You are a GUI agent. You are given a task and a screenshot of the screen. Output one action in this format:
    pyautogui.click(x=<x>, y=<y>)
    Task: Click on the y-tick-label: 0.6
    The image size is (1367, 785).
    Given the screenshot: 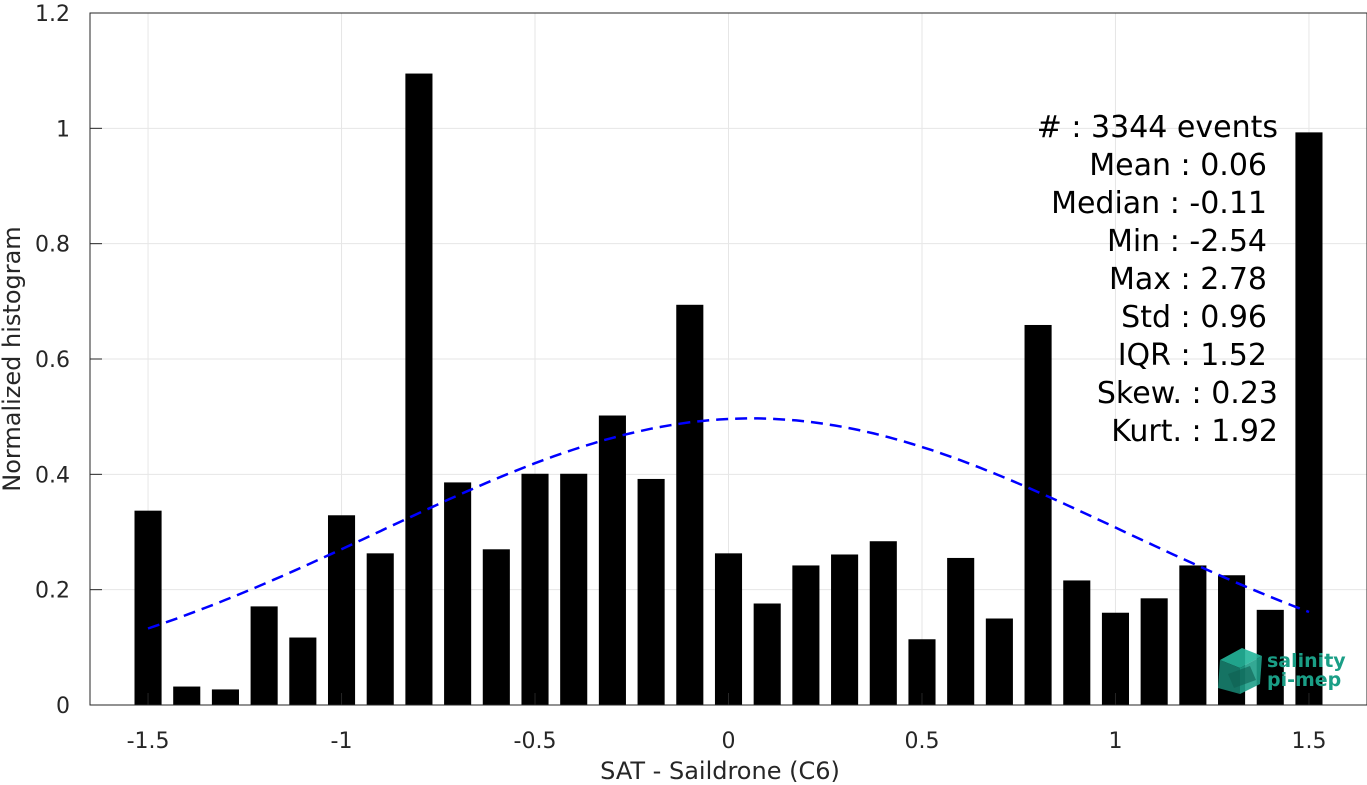 What is the action you would take?
    pyautogui.click(x=52, y=360)
    